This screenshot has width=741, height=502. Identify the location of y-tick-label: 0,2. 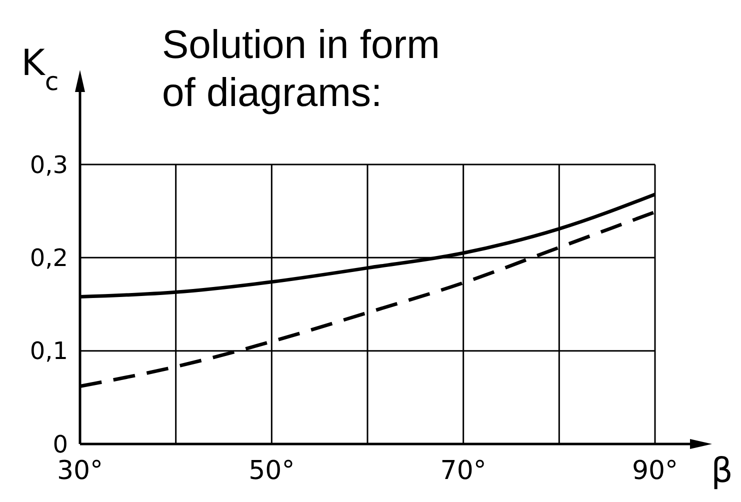
(49, 258).